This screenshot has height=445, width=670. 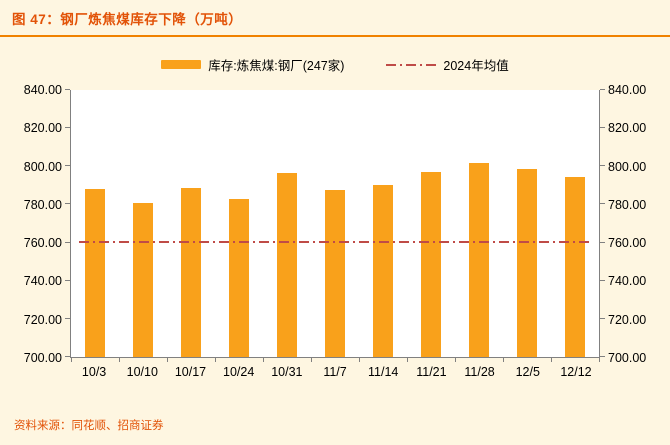 What do you see at coordinates (476, 66) in the screenshot?
I see `mean-line-label: 2024年均值` at bounding box center [476, 66].